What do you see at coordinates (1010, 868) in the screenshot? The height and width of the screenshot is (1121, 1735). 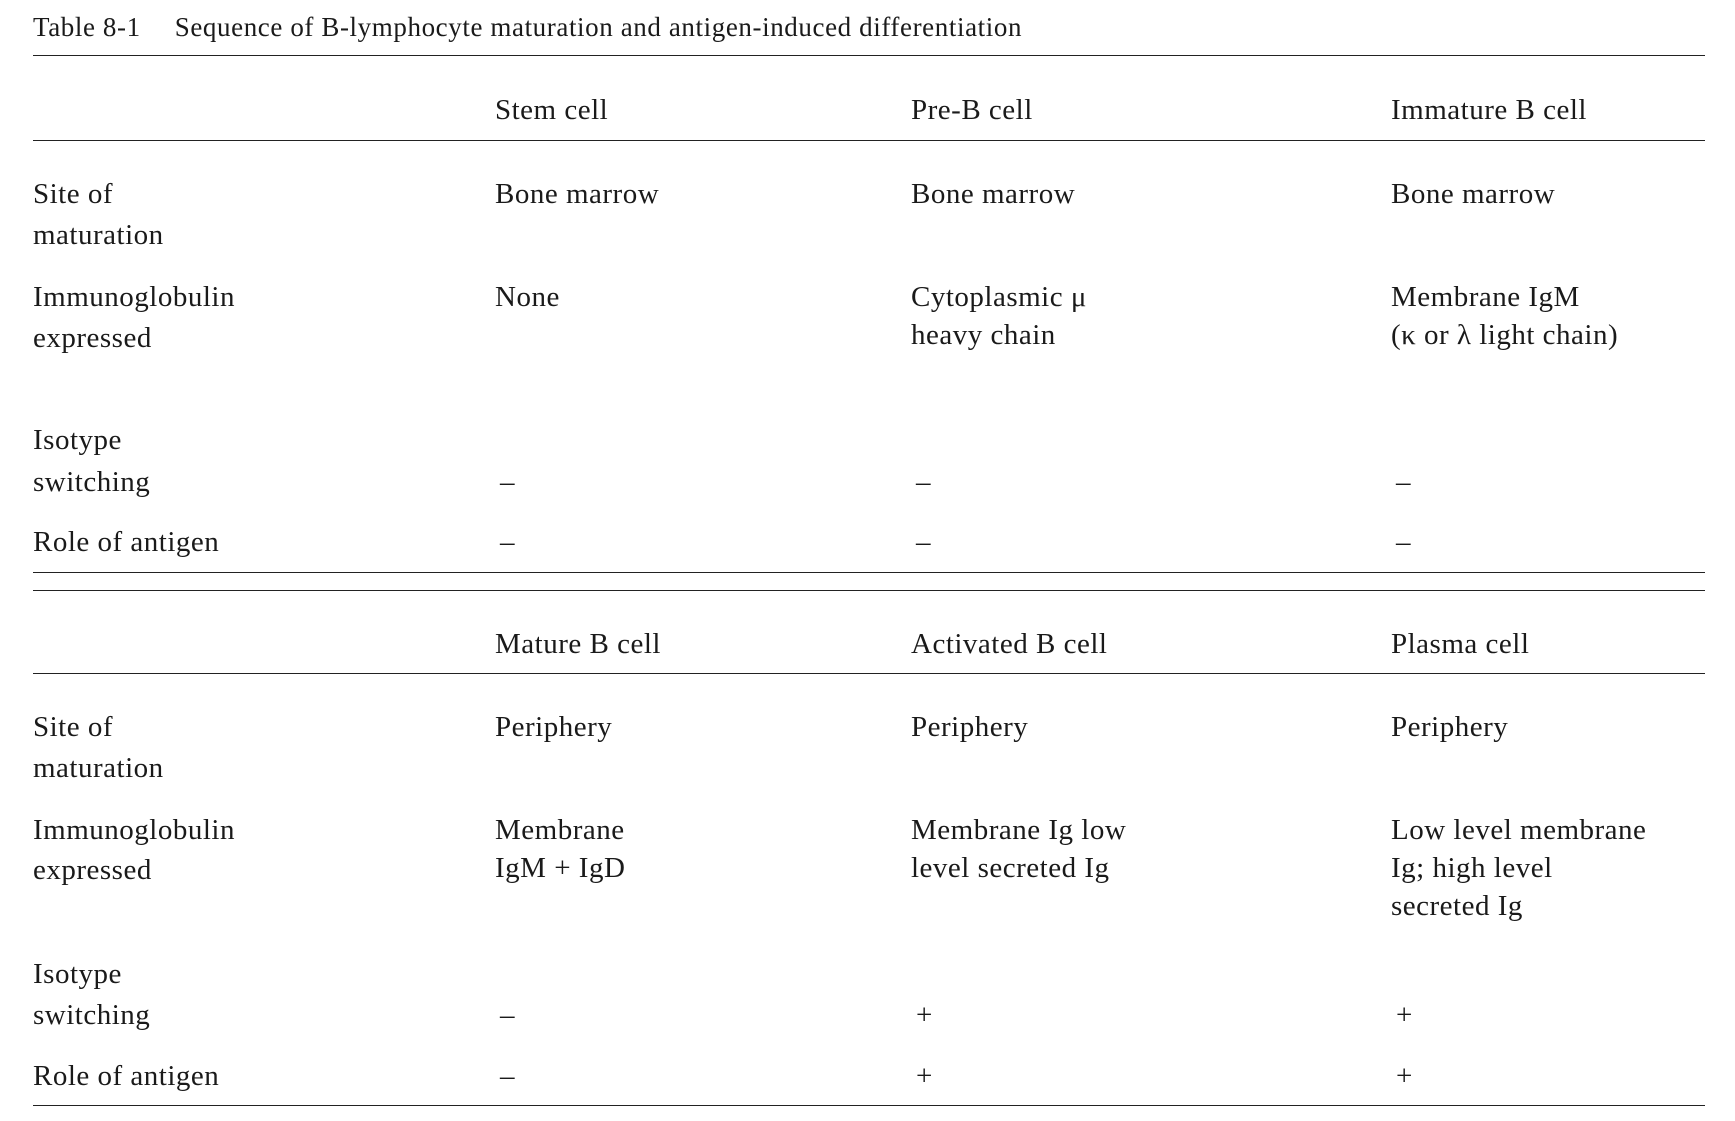 I see `table-cell: level secreted Ig` at bounding box center [1010, 868].